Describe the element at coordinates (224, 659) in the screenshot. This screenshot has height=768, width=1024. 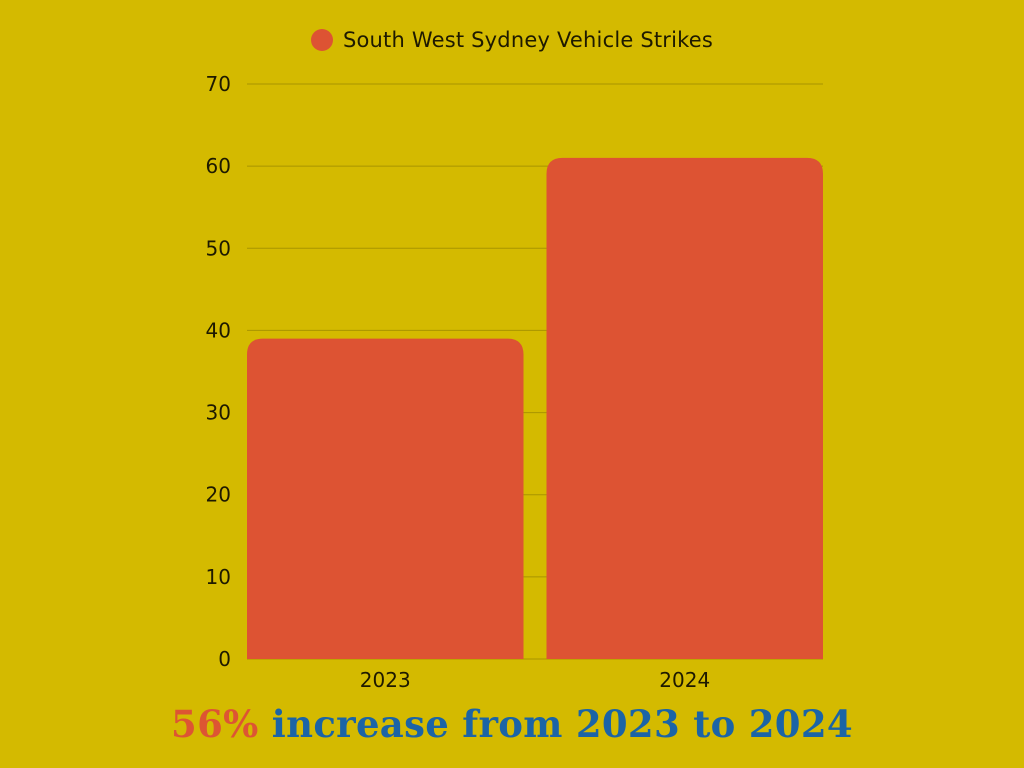
I see `y-tick-label: 0` at that location.